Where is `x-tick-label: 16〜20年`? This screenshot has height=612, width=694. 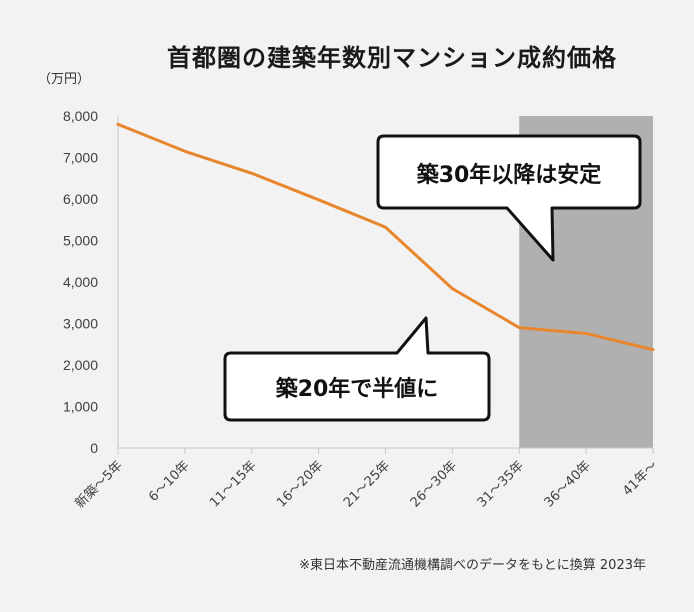 x-tick-label: 16〜20年 is located at coordinates (300, 484).